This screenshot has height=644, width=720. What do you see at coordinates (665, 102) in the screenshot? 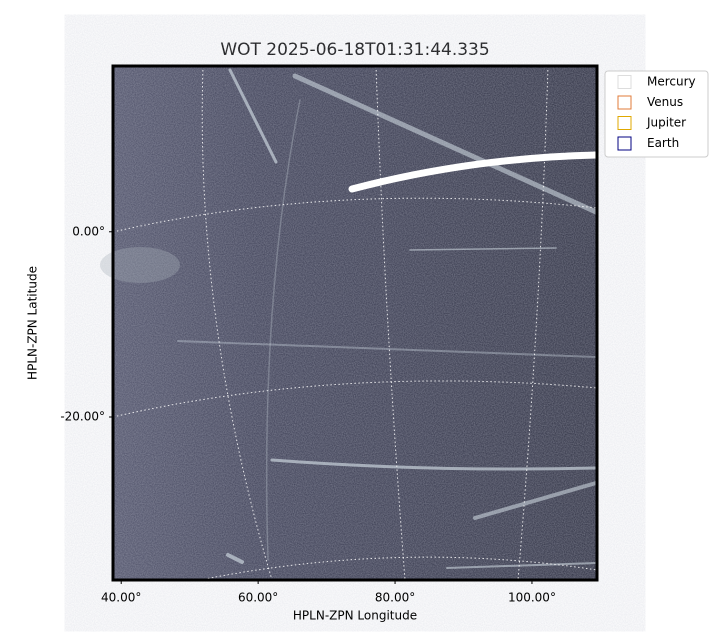
I see `legend-label: Venus` at bounding box center [665, 102].